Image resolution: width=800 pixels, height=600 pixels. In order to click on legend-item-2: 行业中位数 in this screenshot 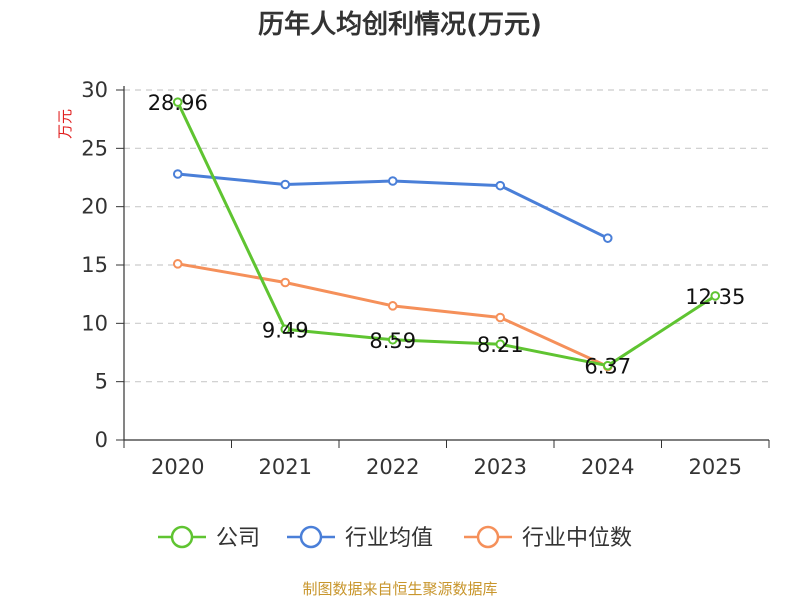, I will do `click(548, 538)`.